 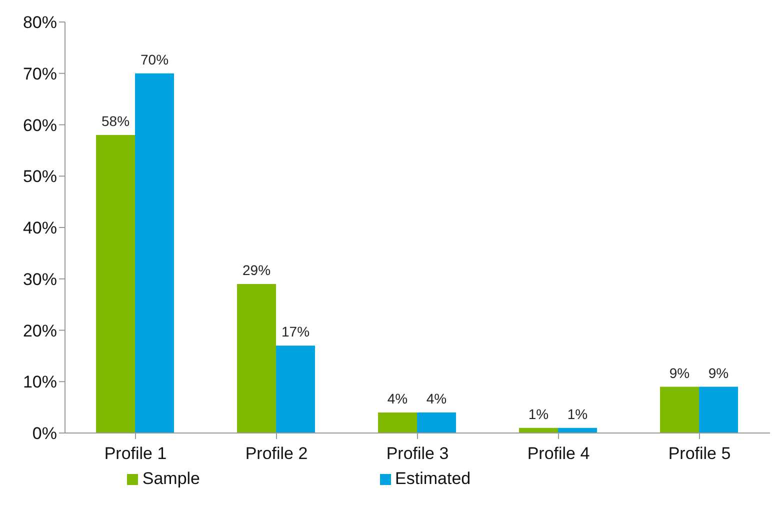 I want to click on y-tick-label: 70%, so click(x=39, y=74).